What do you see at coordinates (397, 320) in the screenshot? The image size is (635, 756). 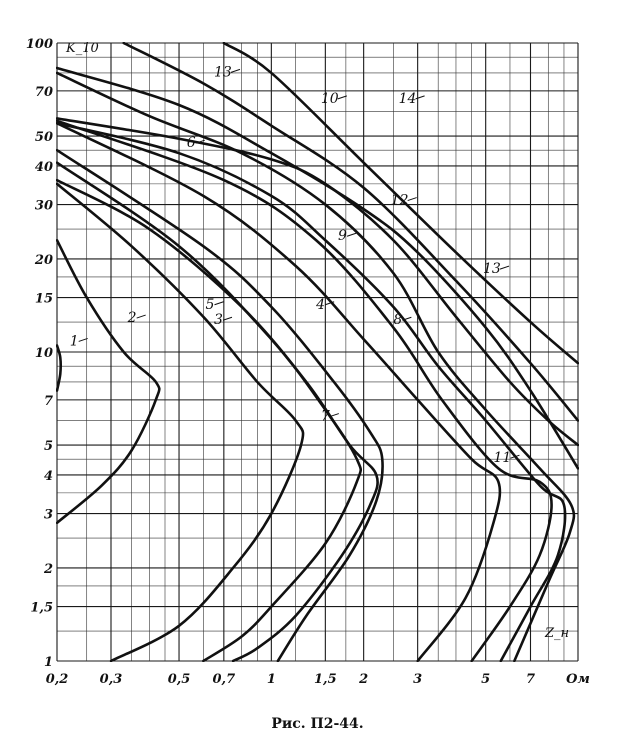 I see `curve-label-8: 8` at bounding box center [397, 320].